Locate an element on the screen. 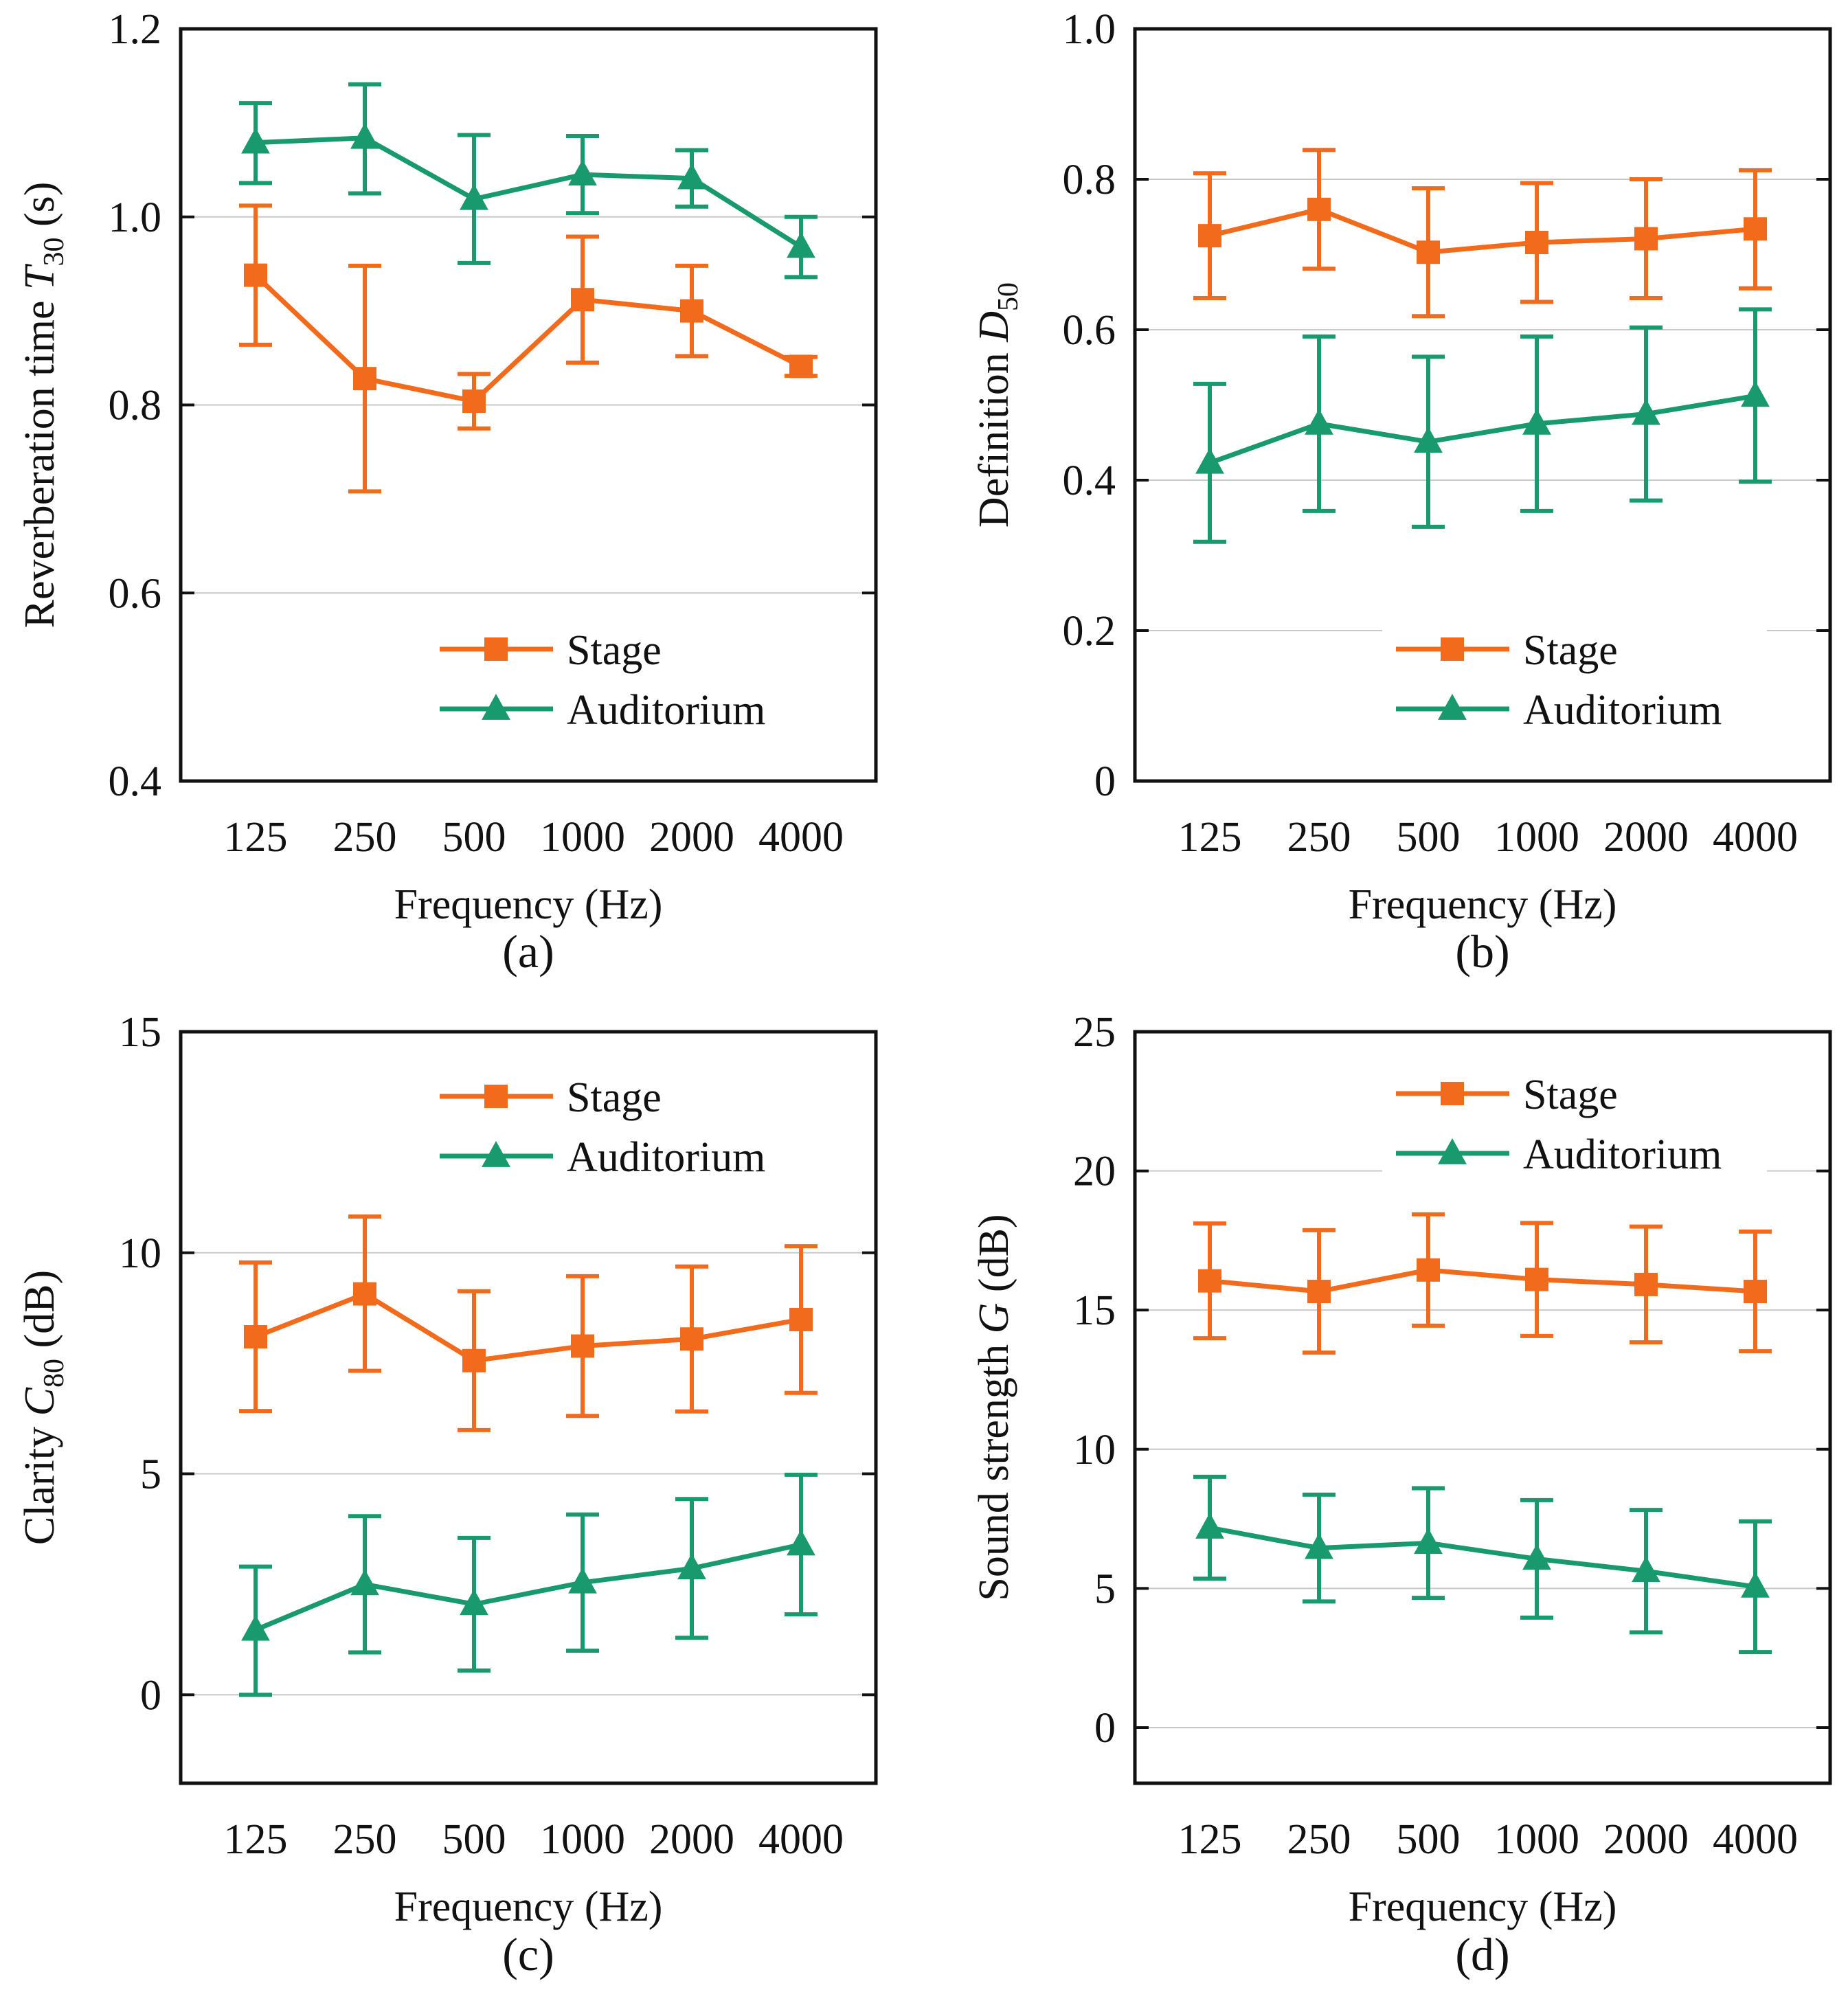 This screenshot has width=1848, height=2001. legend: Stage Auditorium is located at coordinates (618, 675).